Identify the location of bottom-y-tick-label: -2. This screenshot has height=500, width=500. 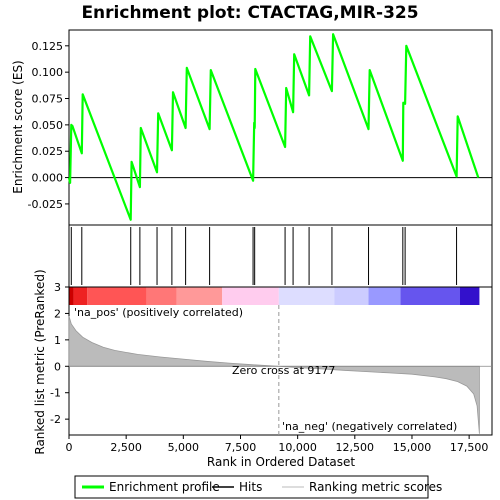
(55, 419).